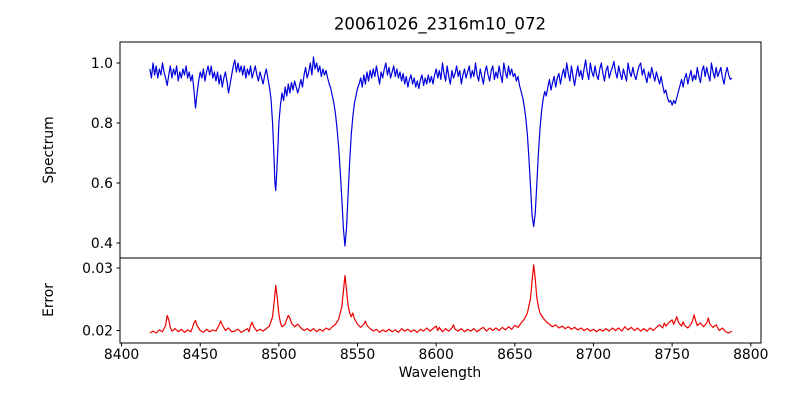 Image resolution: width=800 pixels, height=400 pixels. What do you see at coordinates (49, 300) in the screenshot?
I see `error-y-axis-label: Error` at bounding box center [49, 300].